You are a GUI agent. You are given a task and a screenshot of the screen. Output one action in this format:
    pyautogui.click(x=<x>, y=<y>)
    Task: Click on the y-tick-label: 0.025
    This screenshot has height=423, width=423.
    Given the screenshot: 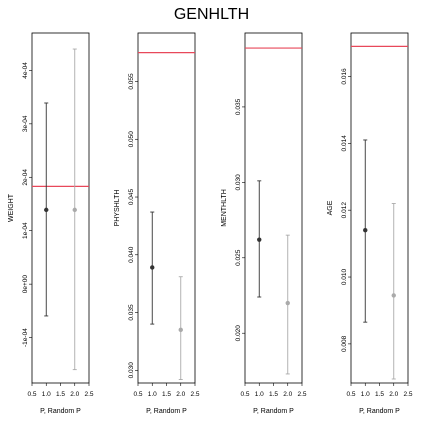 What is the action you would take?
    pyautogui.click(x=238, y=257)
    